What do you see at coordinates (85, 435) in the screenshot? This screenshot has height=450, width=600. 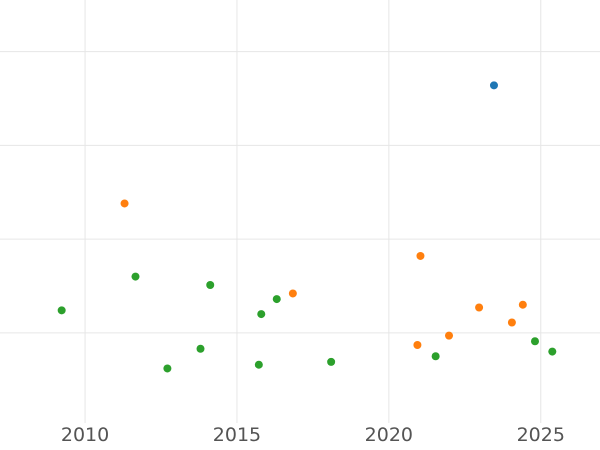 I see `x-tick-label: 2010` at bounding box center [85, 435].